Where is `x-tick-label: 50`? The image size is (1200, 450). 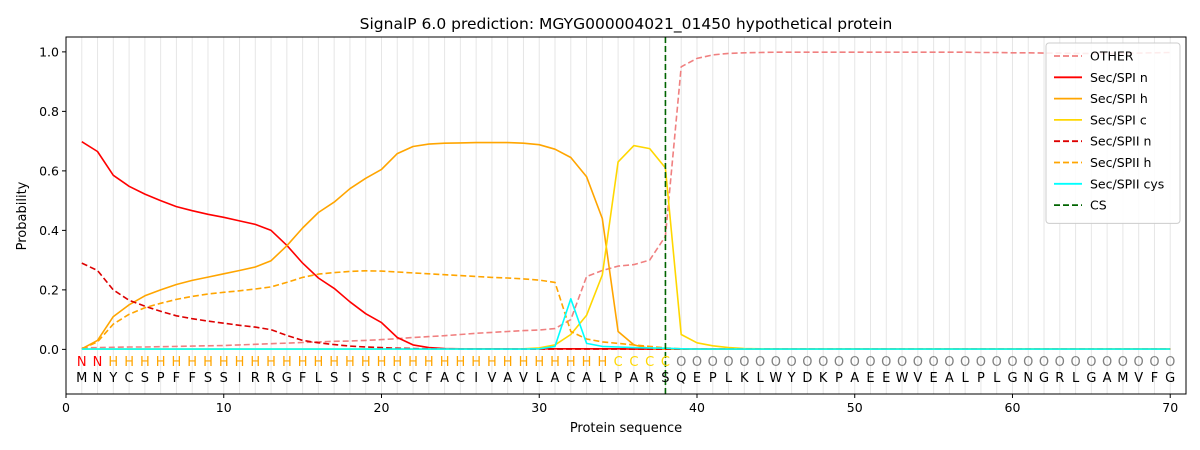 x-tick-label: 50 is located at coordinates (855, 407).